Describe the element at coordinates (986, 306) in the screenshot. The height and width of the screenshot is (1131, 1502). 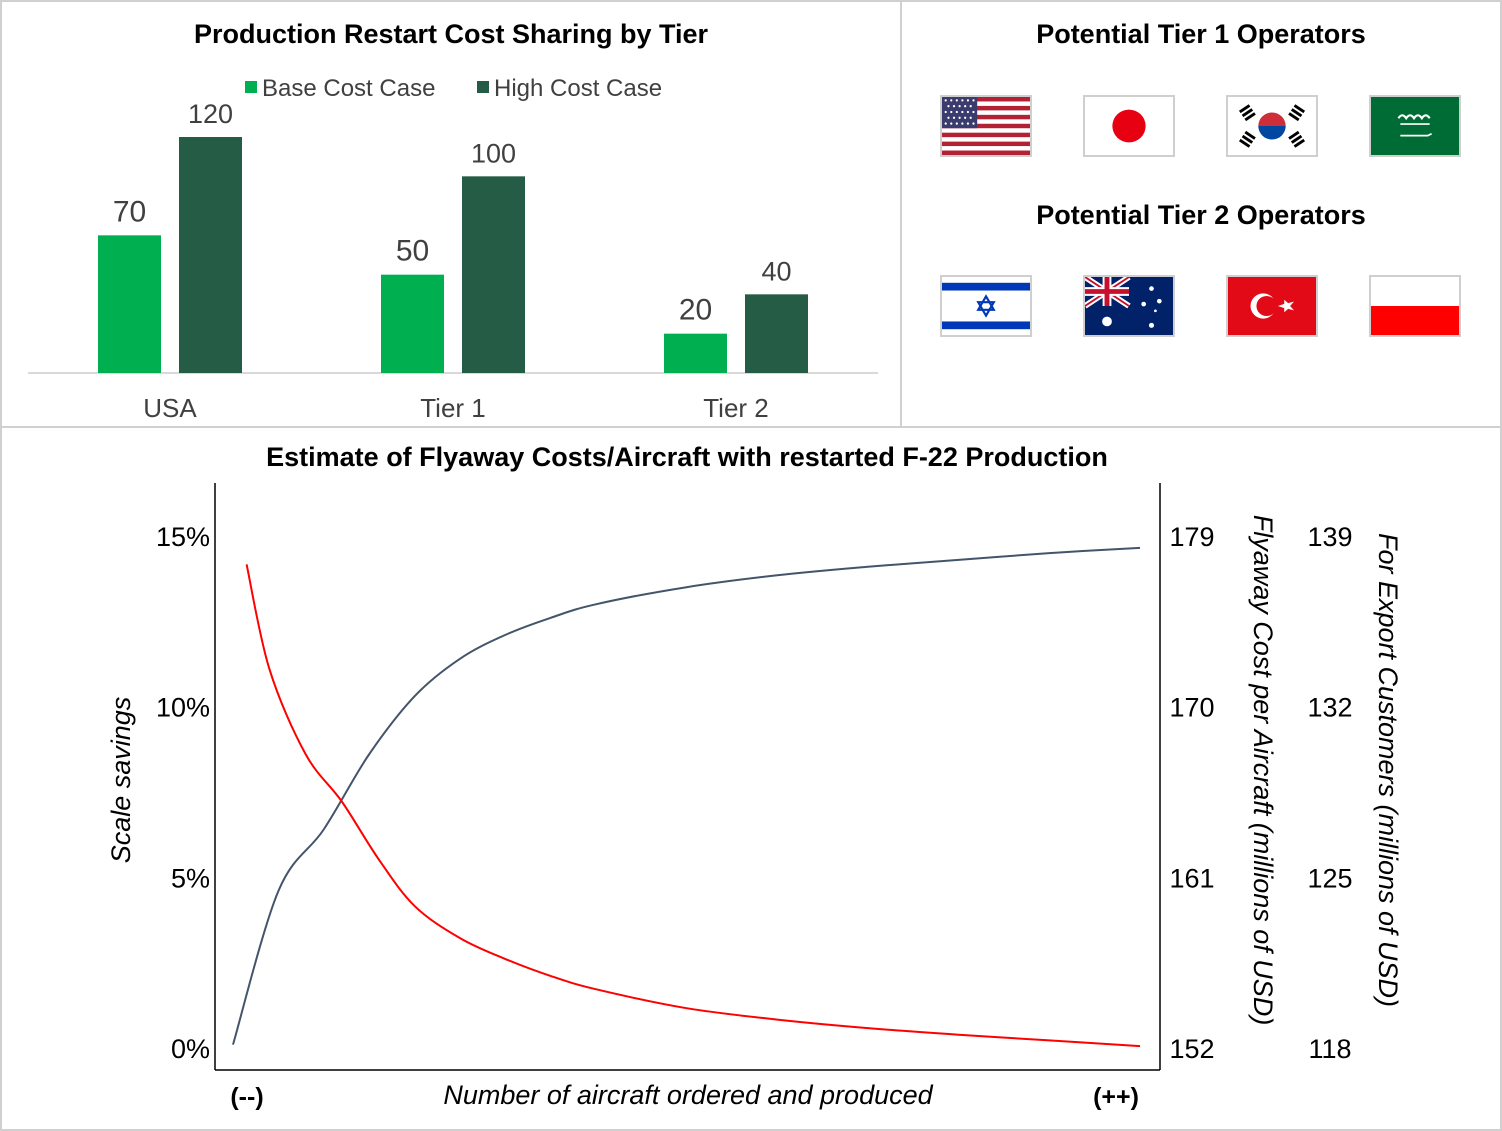
I see `israel-flag-icon` at that location.